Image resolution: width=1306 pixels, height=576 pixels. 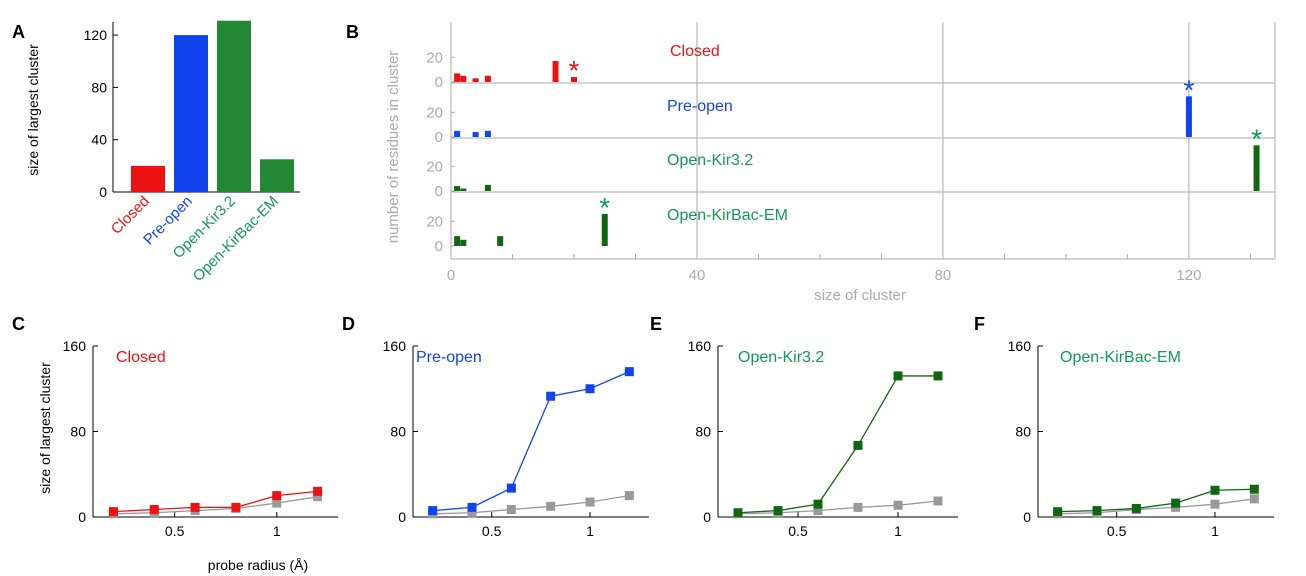 What do you see at coordinates (697, 275) in the screenshot?
I see `x-tick-label: 40` at bounding box center [697, 275].